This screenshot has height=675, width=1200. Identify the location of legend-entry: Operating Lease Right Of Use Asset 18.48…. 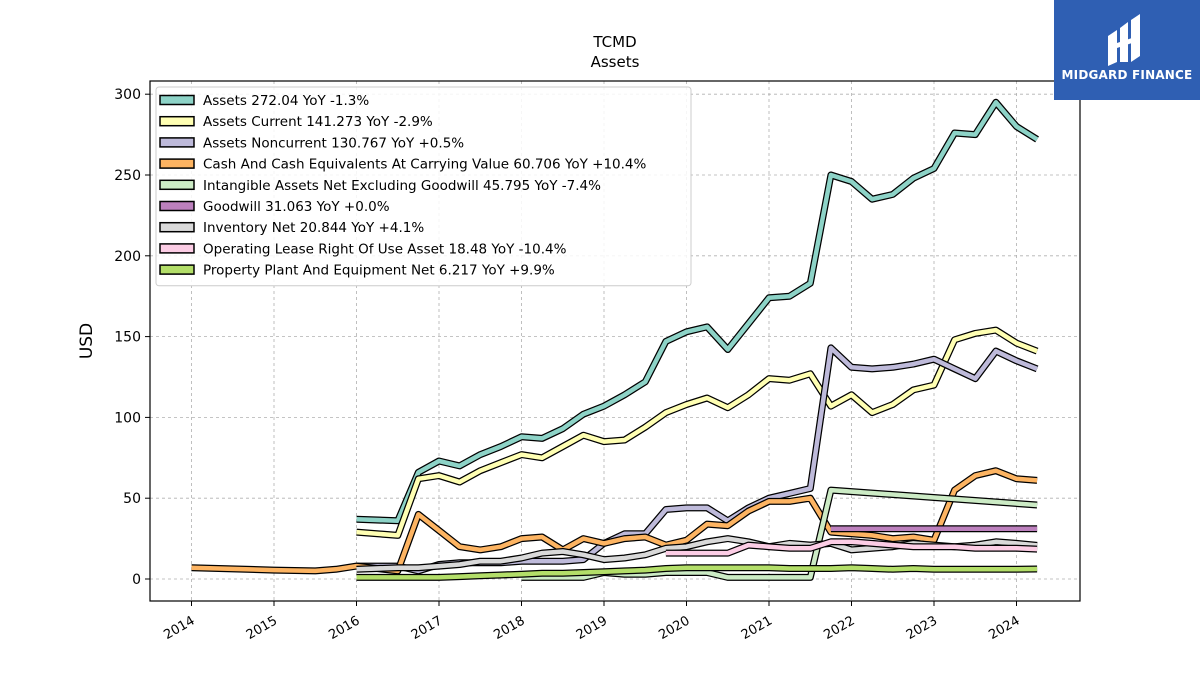
(385, 249).